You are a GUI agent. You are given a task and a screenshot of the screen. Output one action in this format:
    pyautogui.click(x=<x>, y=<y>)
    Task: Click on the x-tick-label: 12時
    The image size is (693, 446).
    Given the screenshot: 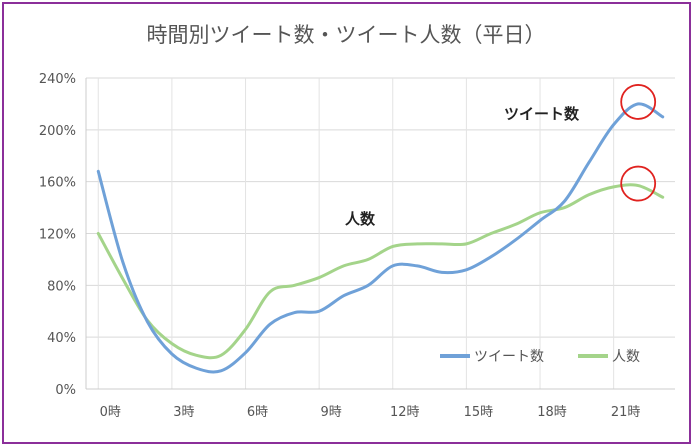 What is the action you would take?
    pyautogui.click(x=405, y=412)
    